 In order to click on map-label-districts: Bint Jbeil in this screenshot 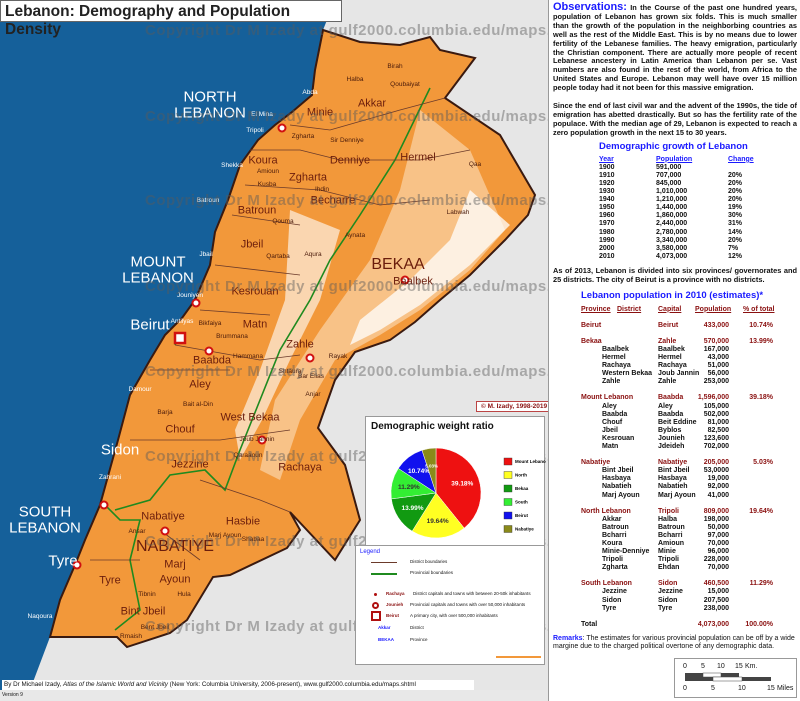, I will do `click(143, 611)`.